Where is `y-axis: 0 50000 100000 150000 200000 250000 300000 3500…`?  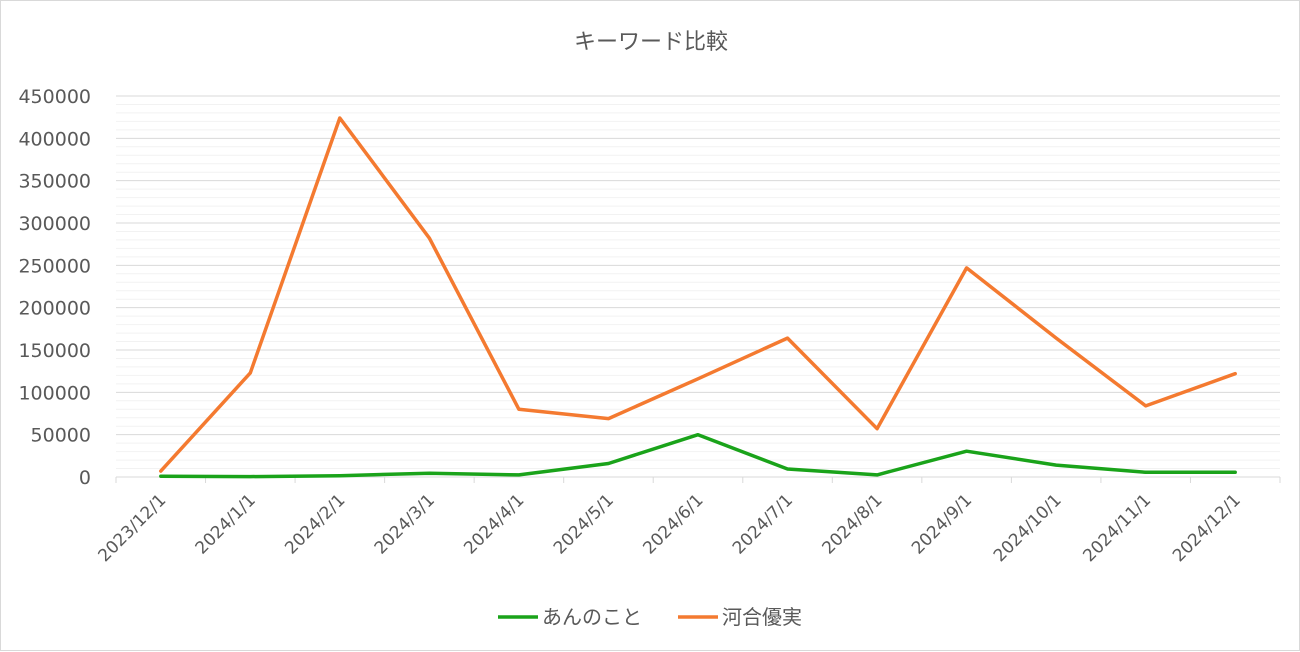
y-axis: 0 50000 100000 150000 200000 250000 300000 3500… is located at coordinates (54, 287).